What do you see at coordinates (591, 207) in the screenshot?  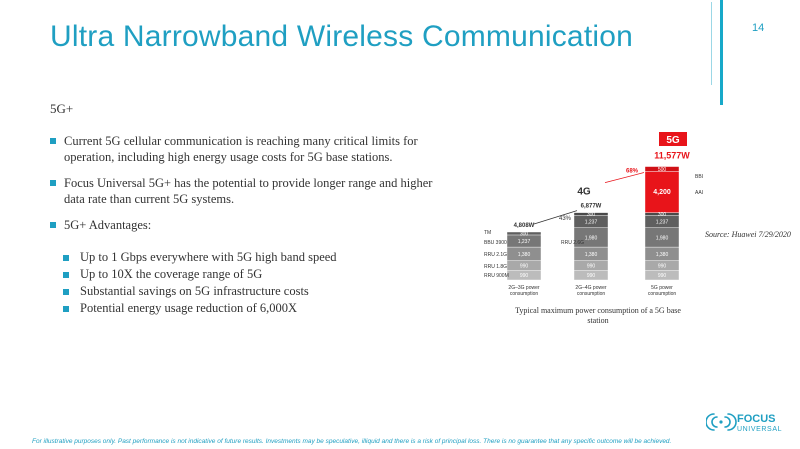 I see `bar-total-label: 6,877W` at bounding box center [591, 207].